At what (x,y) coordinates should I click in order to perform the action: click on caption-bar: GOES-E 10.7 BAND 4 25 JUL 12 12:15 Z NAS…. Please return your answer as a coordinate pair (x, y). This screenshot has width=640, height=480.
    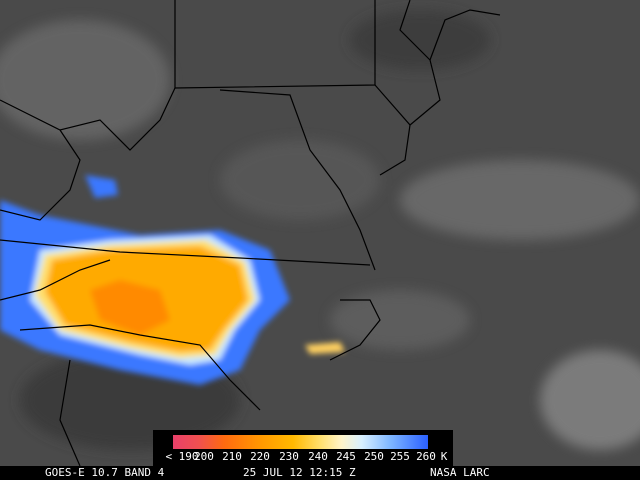
    Looking at the image, I should click on (320, 473).